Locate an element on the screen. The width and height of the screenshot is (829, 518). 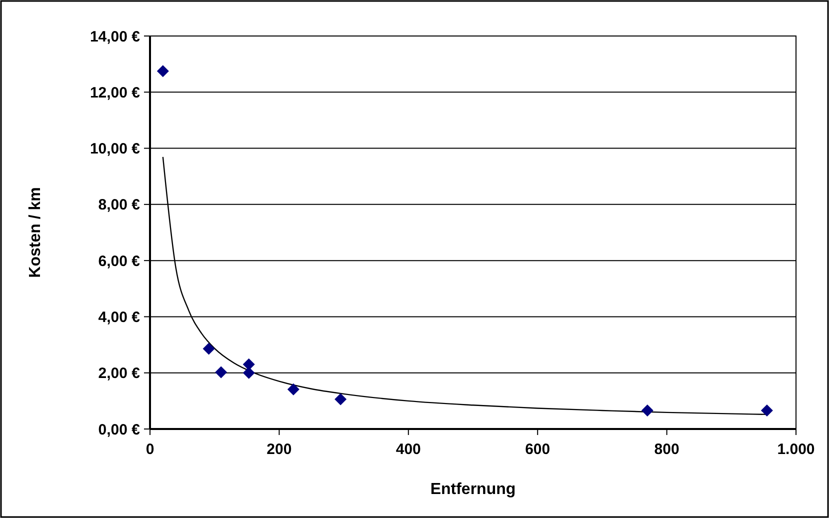
x-tick-label: 800 is located at coordinates (667, 449).